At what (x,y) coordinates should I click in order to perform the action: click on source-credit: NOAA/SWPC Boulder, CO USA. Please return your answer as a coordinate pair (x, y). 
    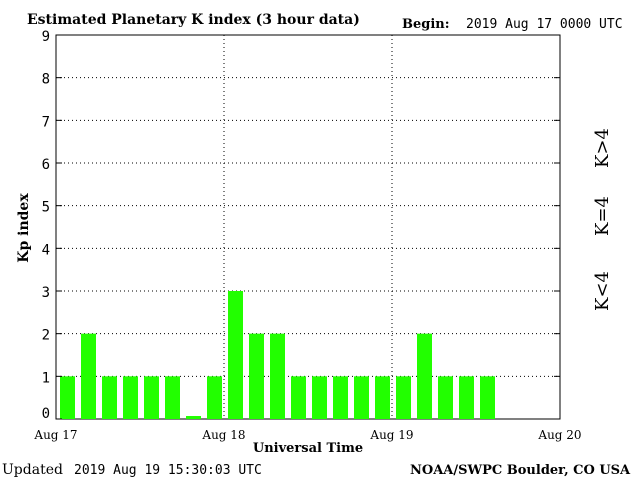
    Looking at the image, I should click on (520, 470).